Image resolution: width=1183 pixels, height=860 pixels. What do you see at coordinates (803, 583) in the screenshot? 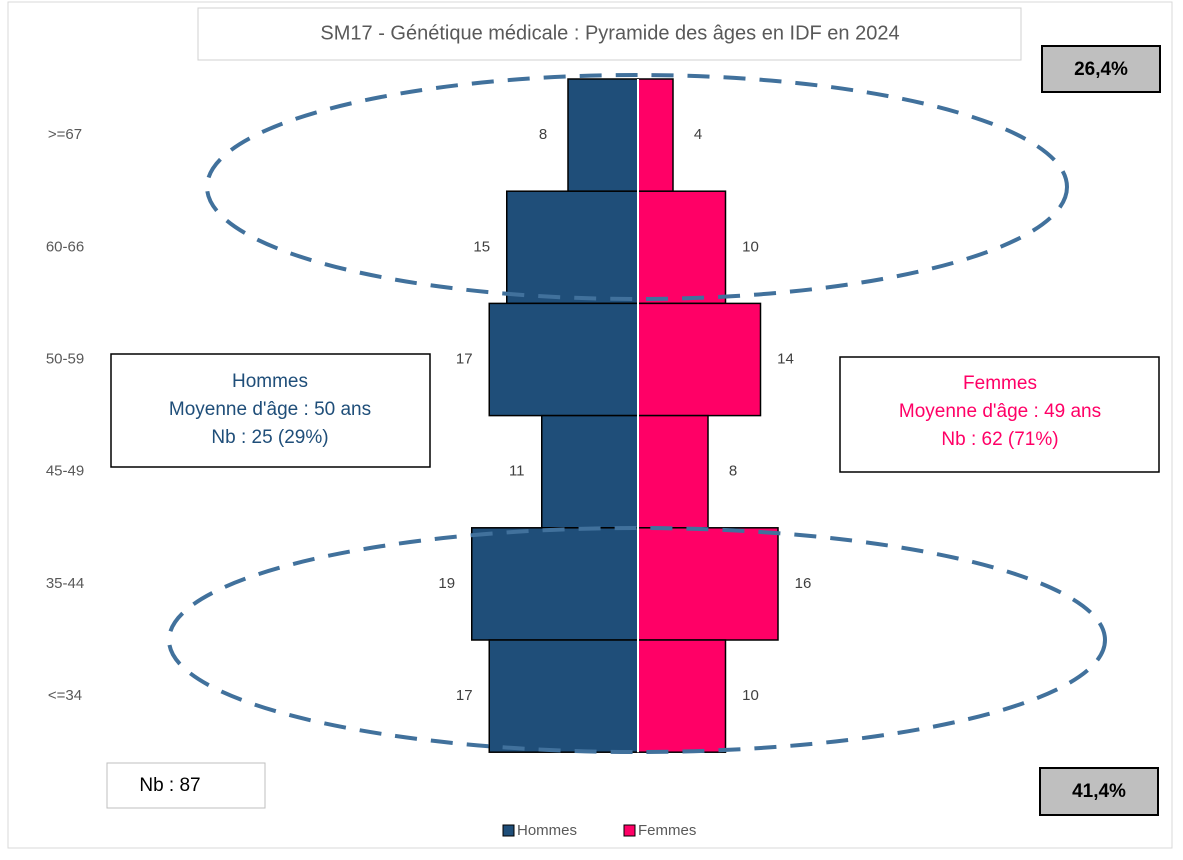
I see `value-label: 16` at bounding box center [803, 583].